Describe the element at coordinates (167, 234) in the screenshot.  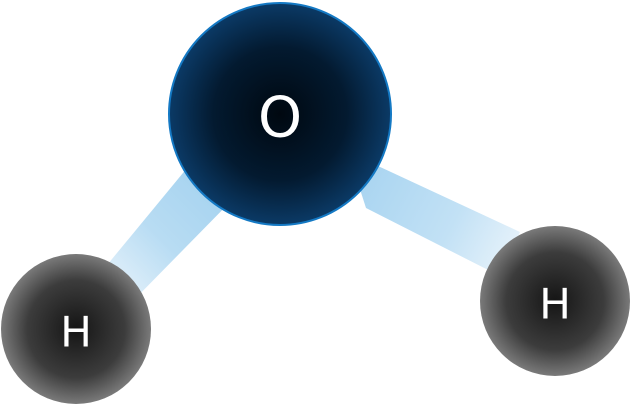
I see `bond-oxygen-hydrogen-left` at that location.